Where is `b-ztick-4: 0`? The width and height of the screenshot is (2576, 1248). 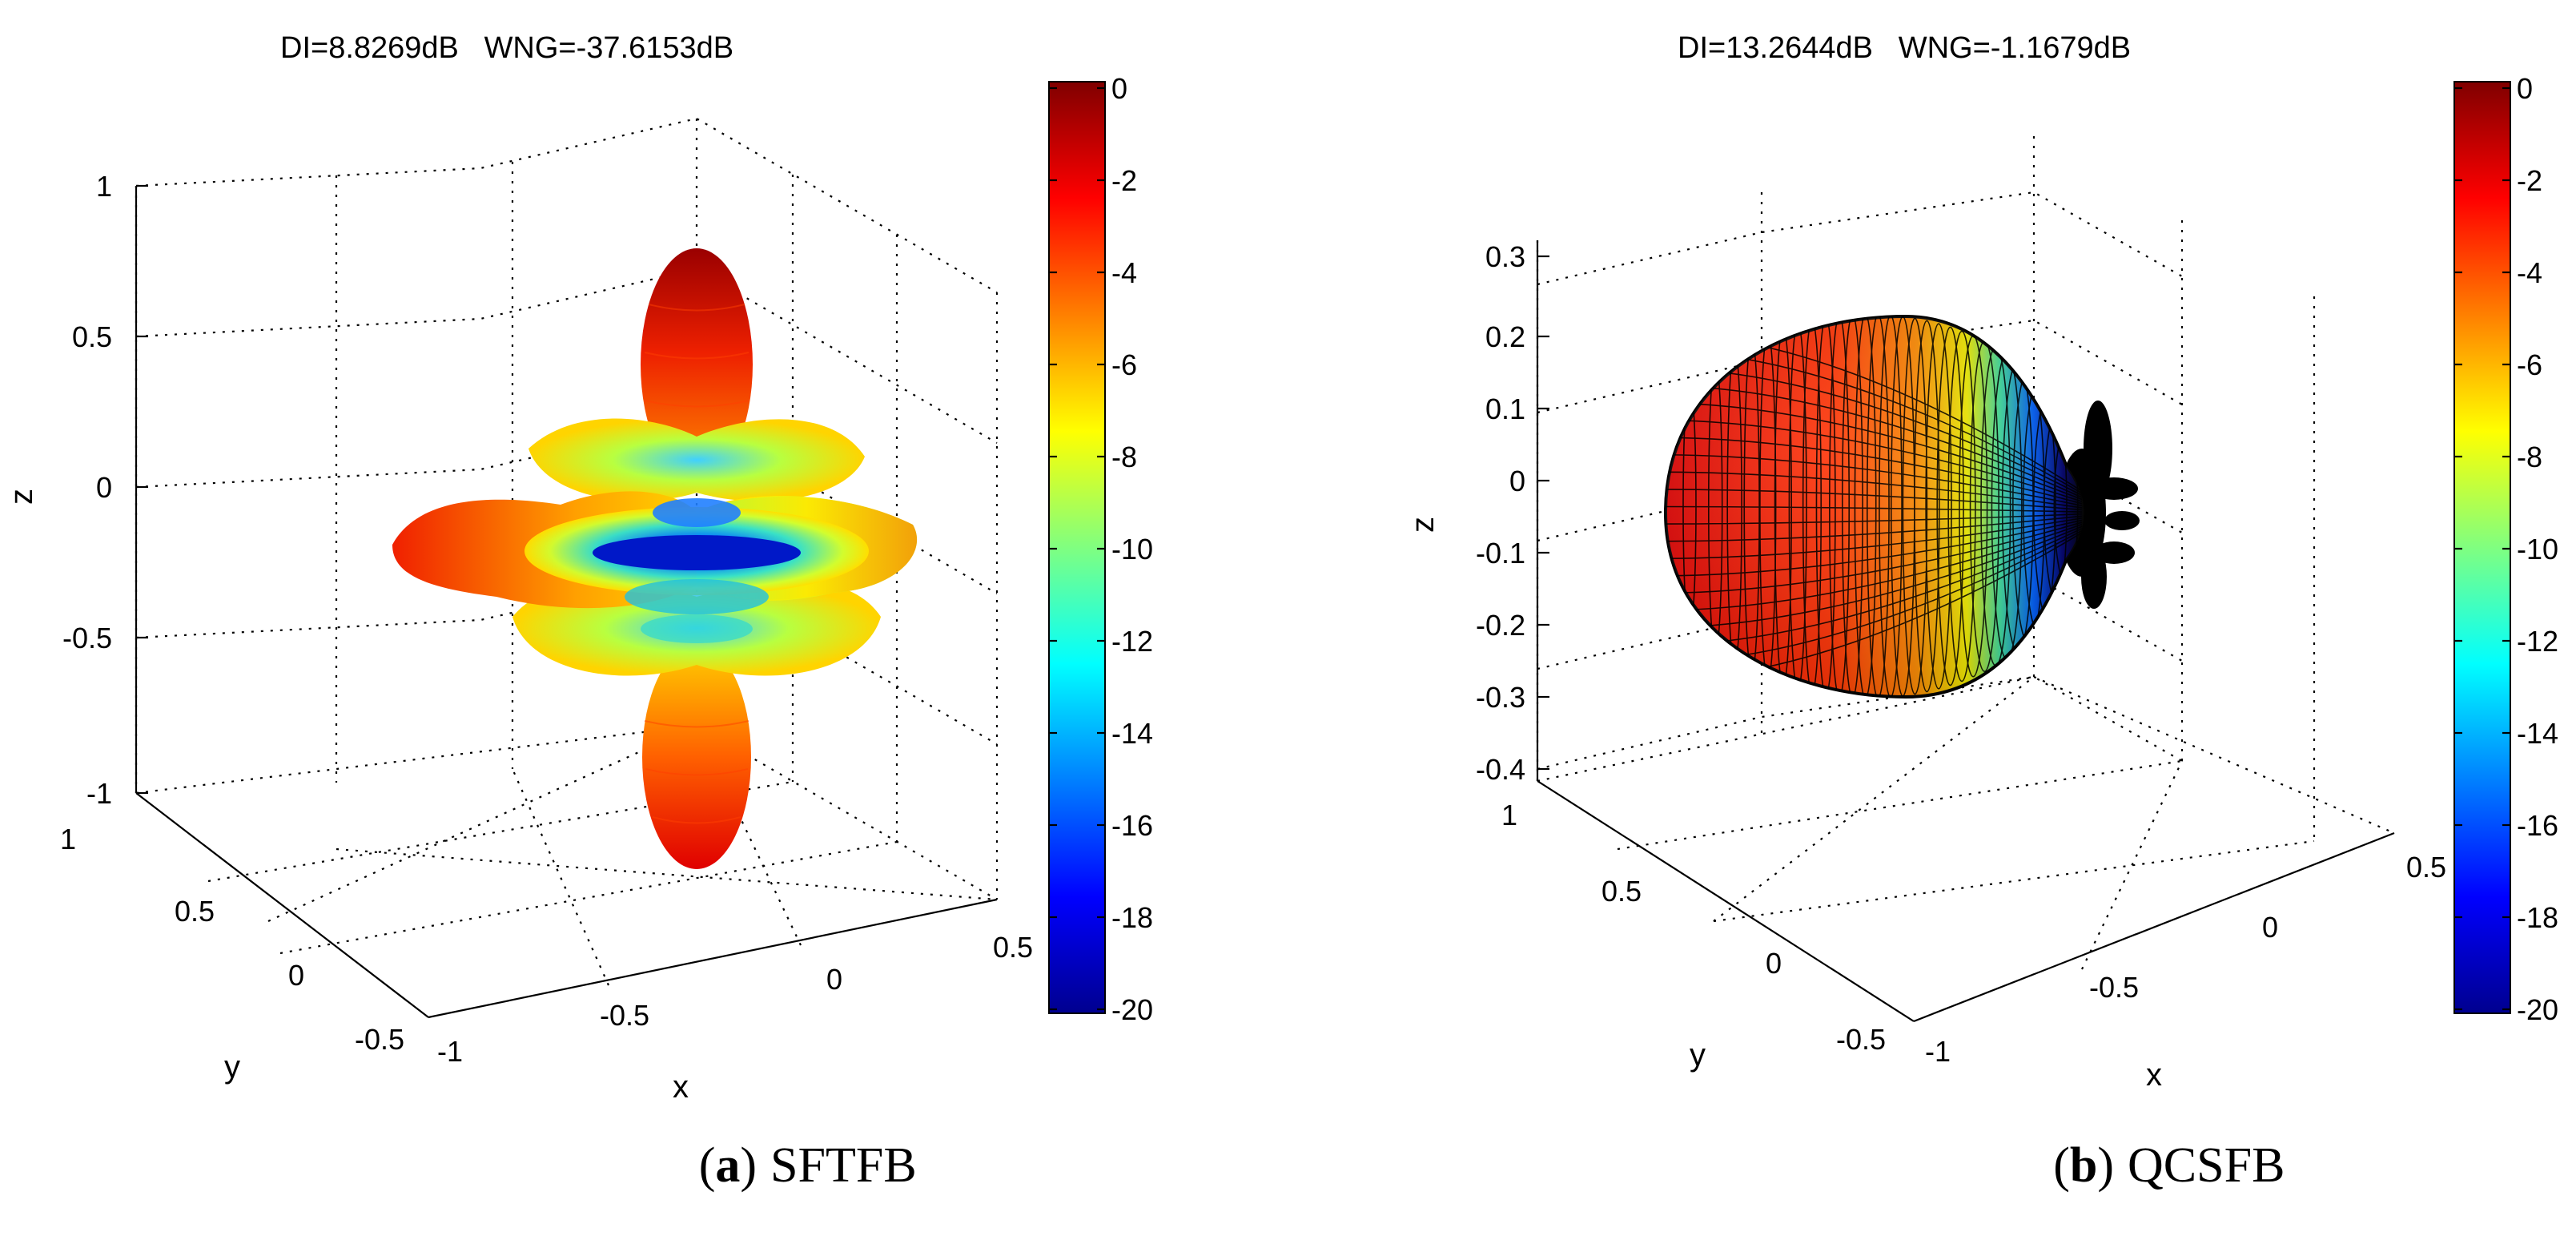
b-ztick-4: 0 is located at coordinates (1517, 481).